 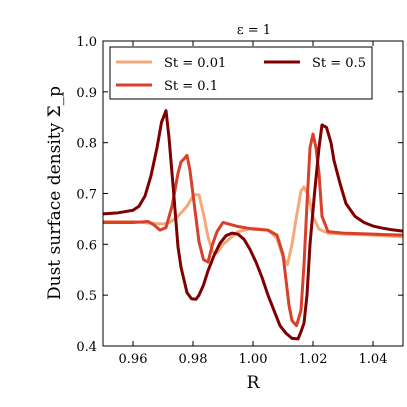 What do you see at coordinates (133, 359) in the screenshot?
I see `x-tick-label: 0.96` at bounding box center [133, 359].